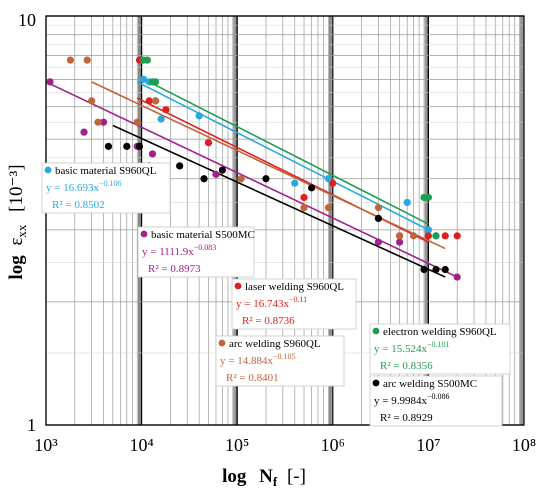 The height and width of the screenshot is (500, 550). I want to click on y-tick-label: 1, so click(31, 425).